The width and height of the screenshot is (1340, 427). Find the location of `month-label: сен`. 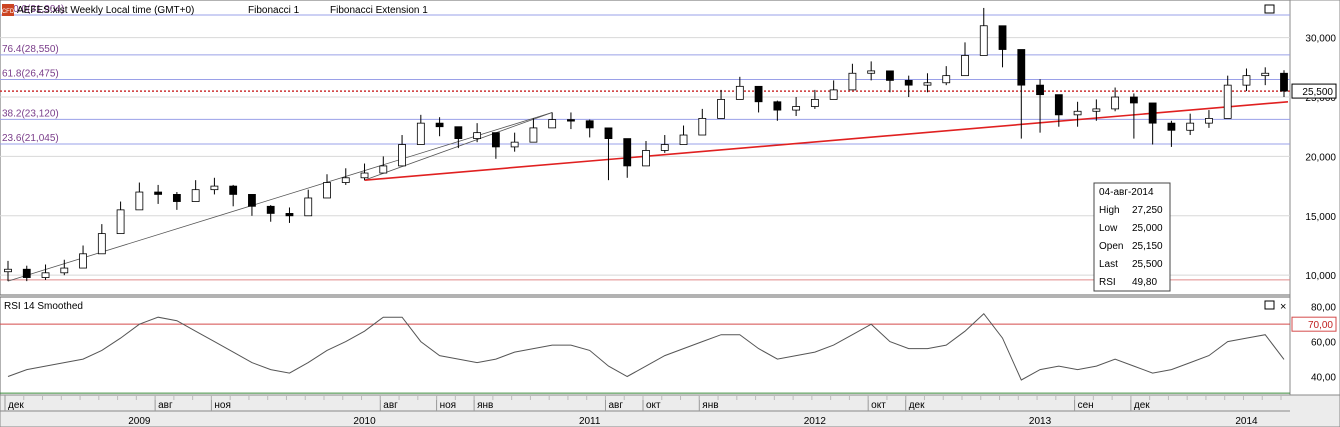

month-label: сен is located at coordinates (1086, 405).